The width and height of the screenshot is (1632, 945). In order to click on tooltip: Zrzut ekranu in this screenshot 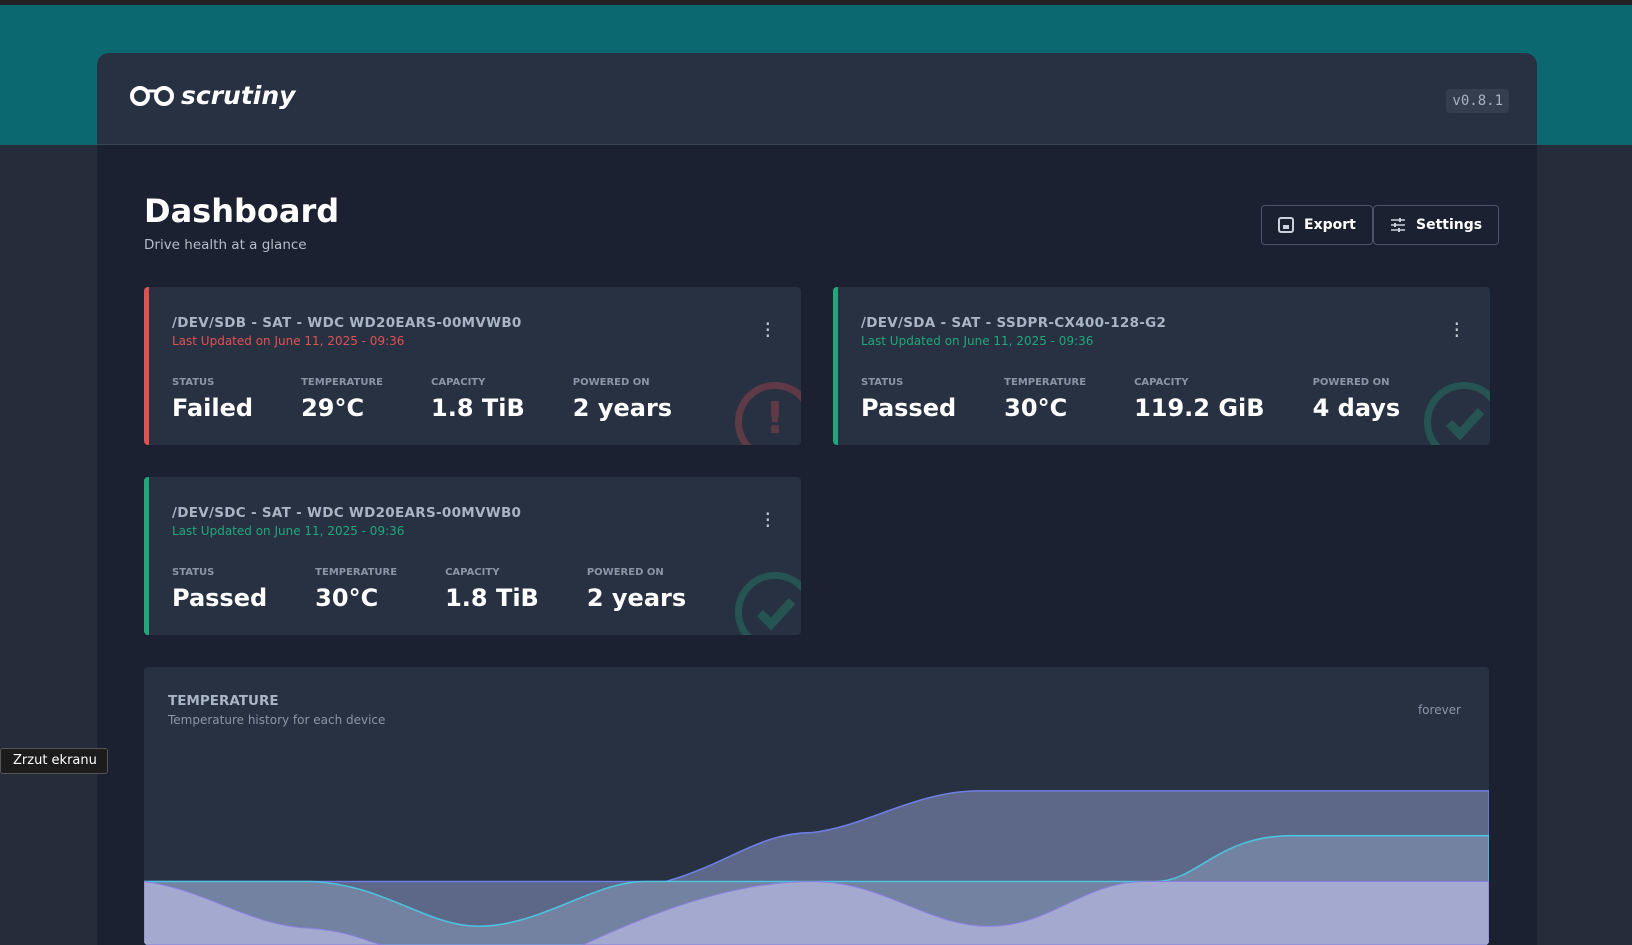, I will do `click(54, 761)`.